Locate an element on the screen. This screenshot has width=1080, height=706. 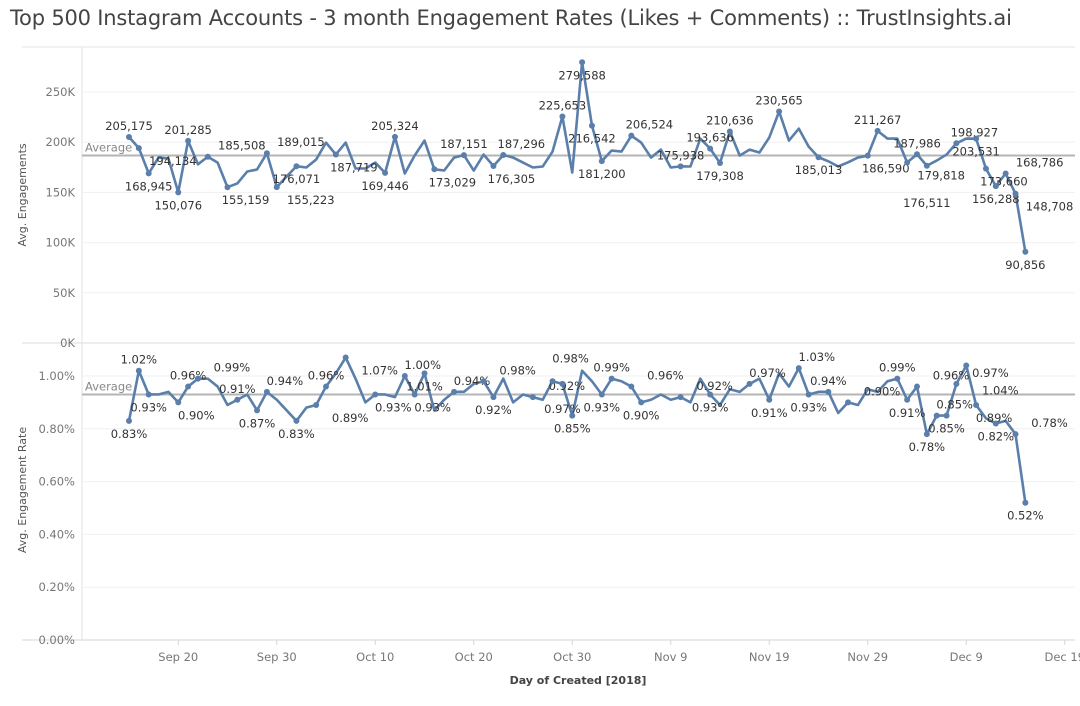
engagements-data-label: 201,285 is located at coordinates (188, 130).